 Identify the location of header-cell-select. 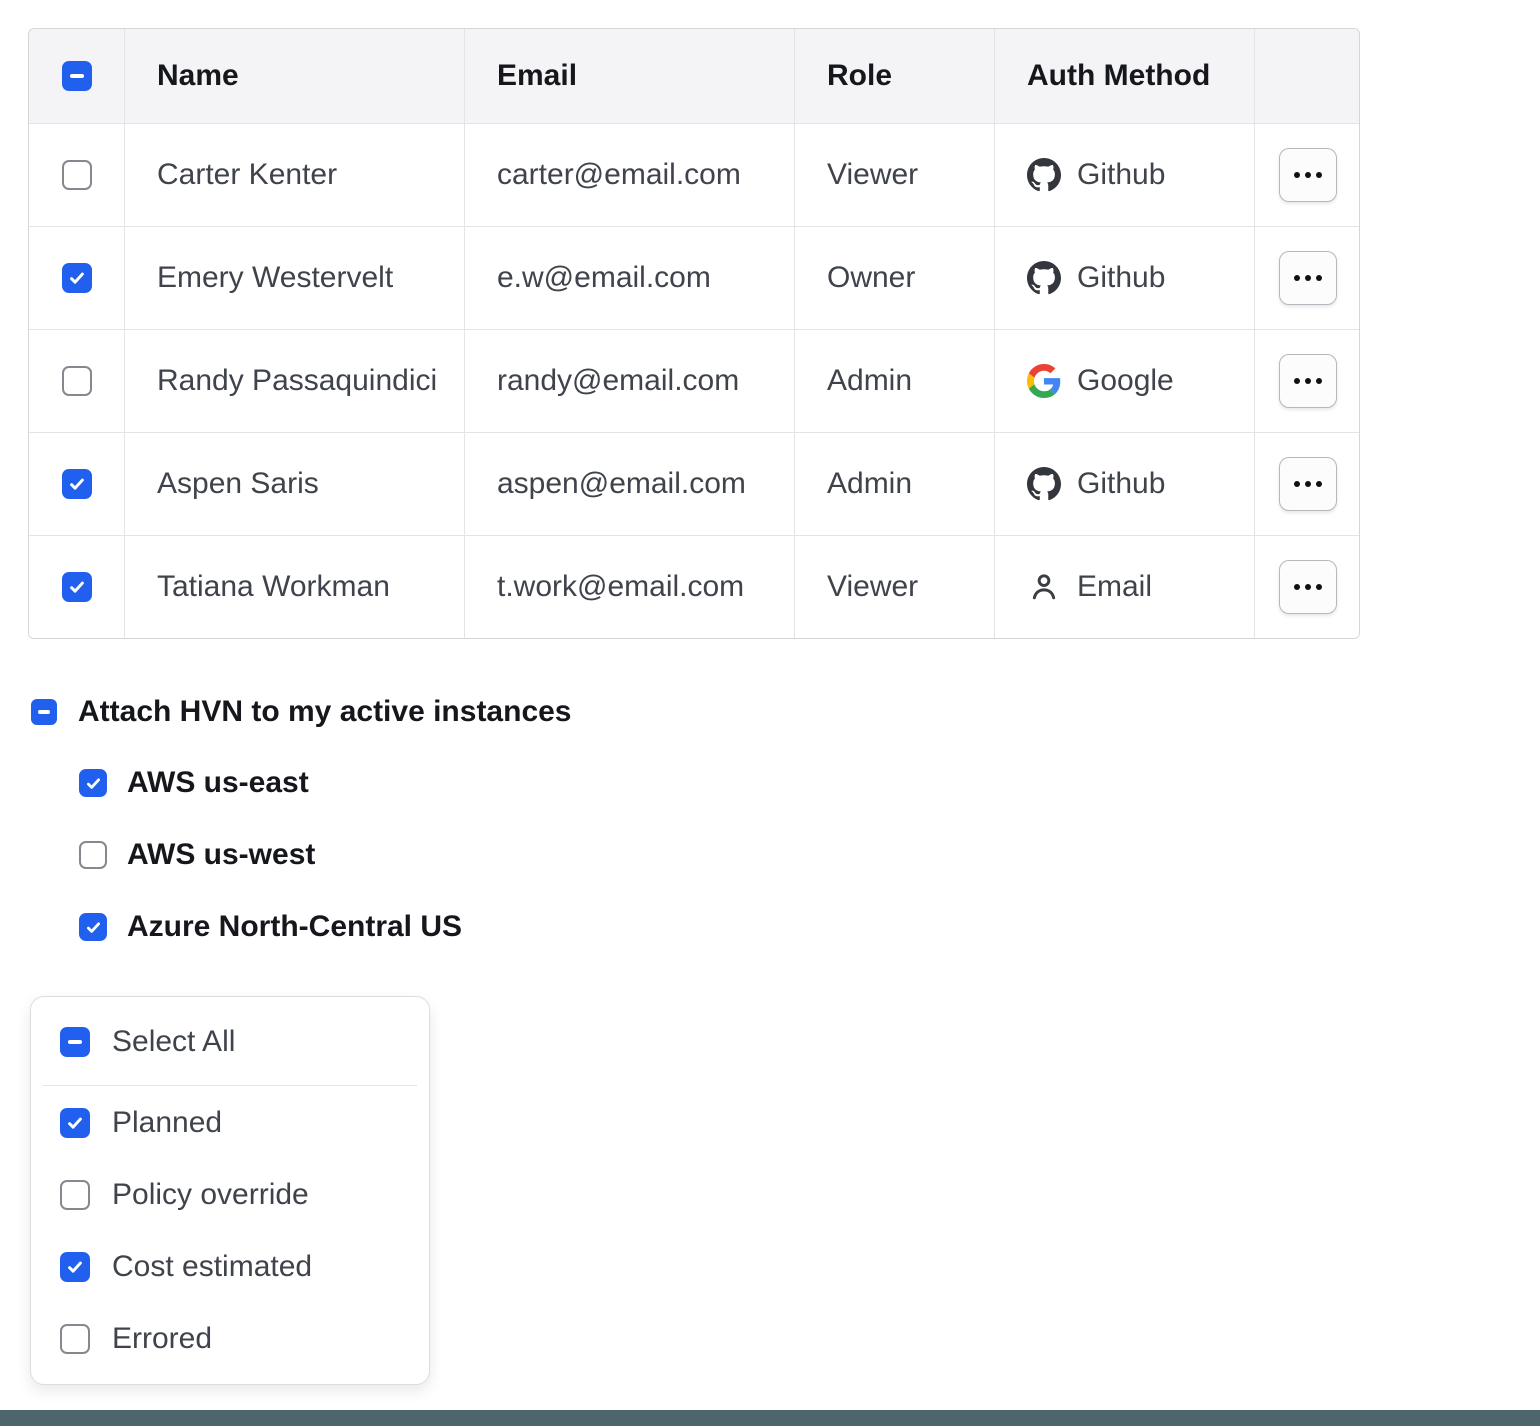
(77, 76).